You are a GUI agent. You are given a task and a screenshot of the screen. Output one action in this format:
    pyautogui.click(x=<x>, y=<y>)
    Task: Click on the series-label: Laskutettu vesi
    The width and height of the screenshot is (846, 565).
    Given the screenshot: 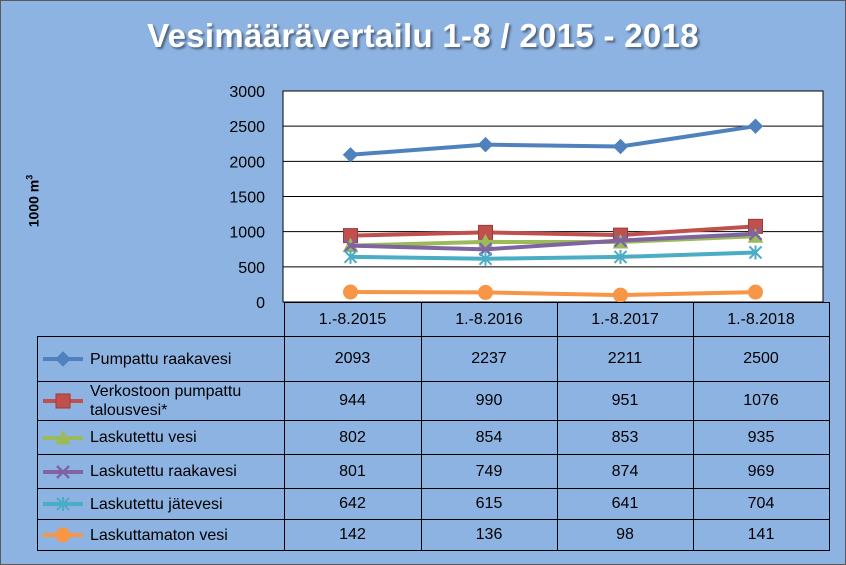 What is the action you would take?
    pyautogui.click(x=143, y=437)
    